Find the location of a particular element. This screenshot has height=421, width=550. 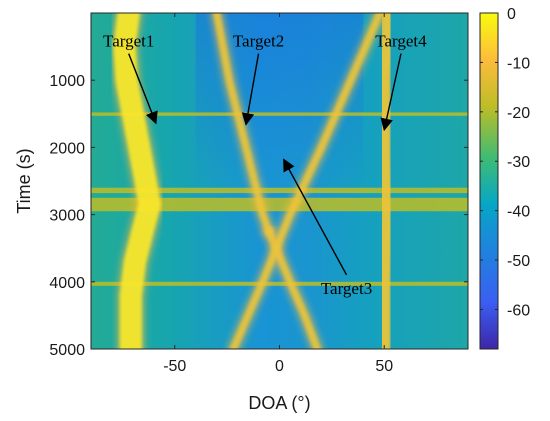

x-tick-label: -50 is located at coordinates (174, 366).